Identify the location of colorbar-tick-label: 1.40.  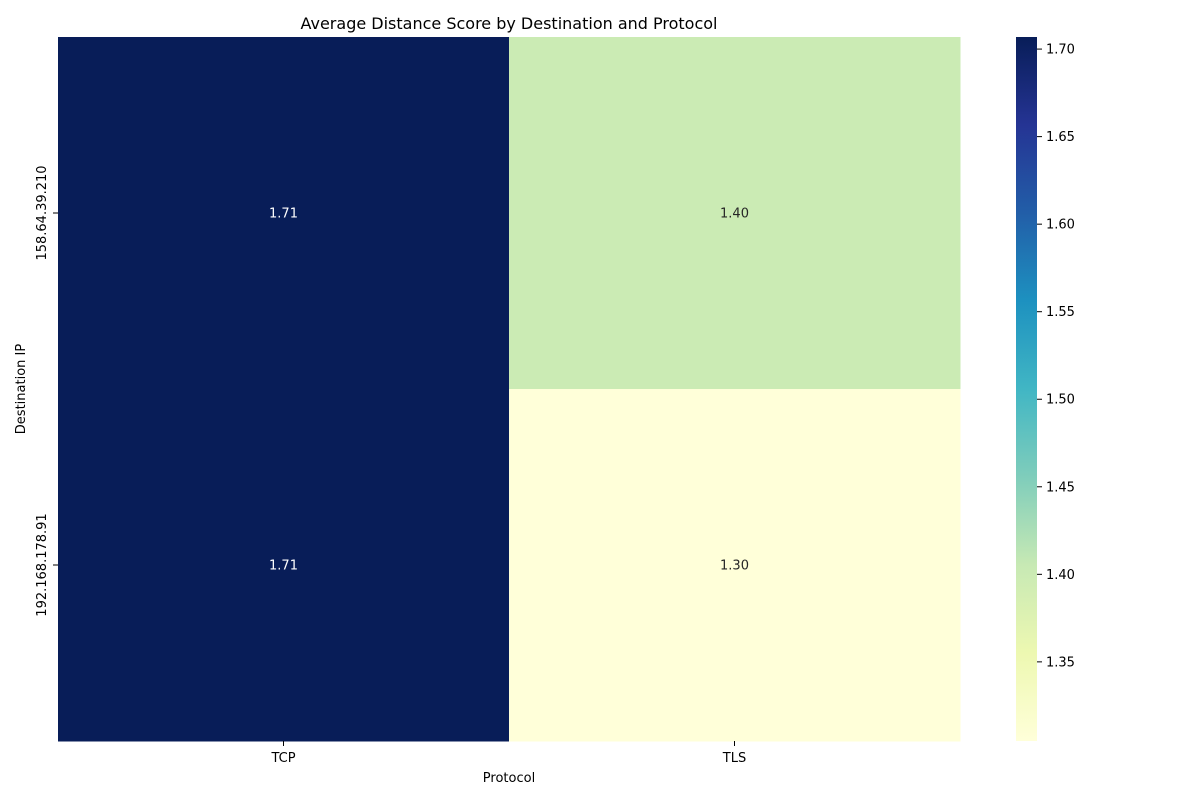
(1060, 575).